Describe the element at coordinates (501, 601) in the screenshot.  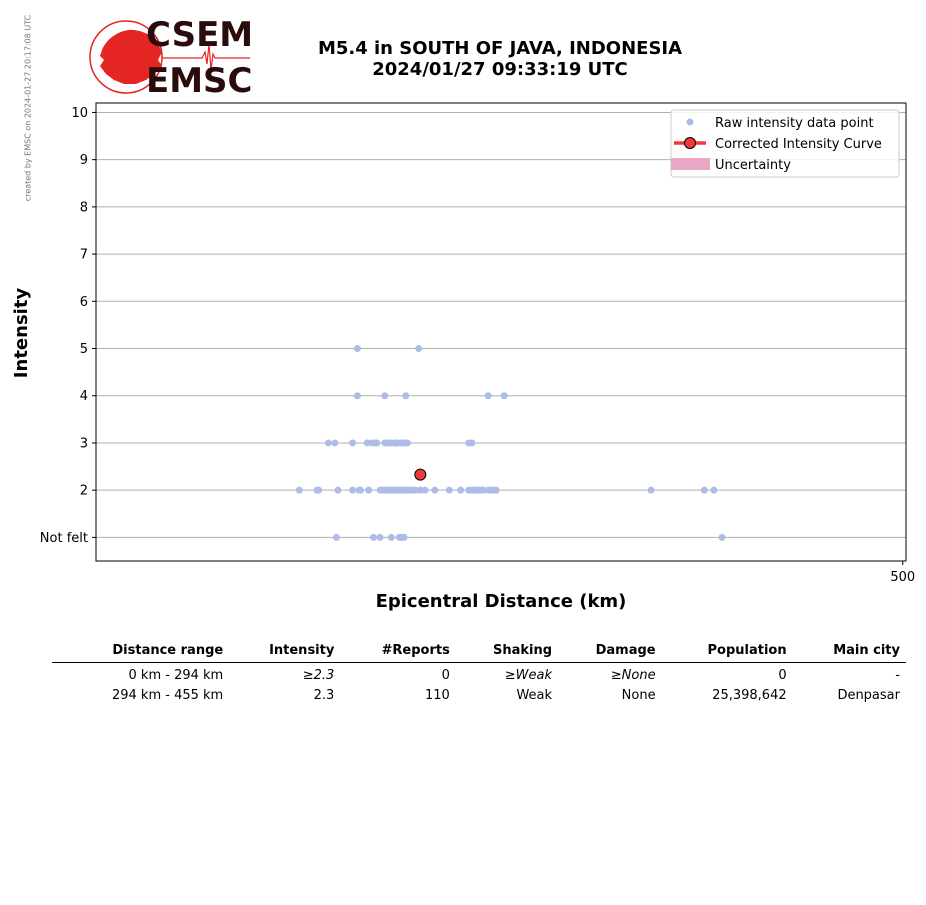
I see `x-axis-label: Epicentral Distance (km)` at that location.